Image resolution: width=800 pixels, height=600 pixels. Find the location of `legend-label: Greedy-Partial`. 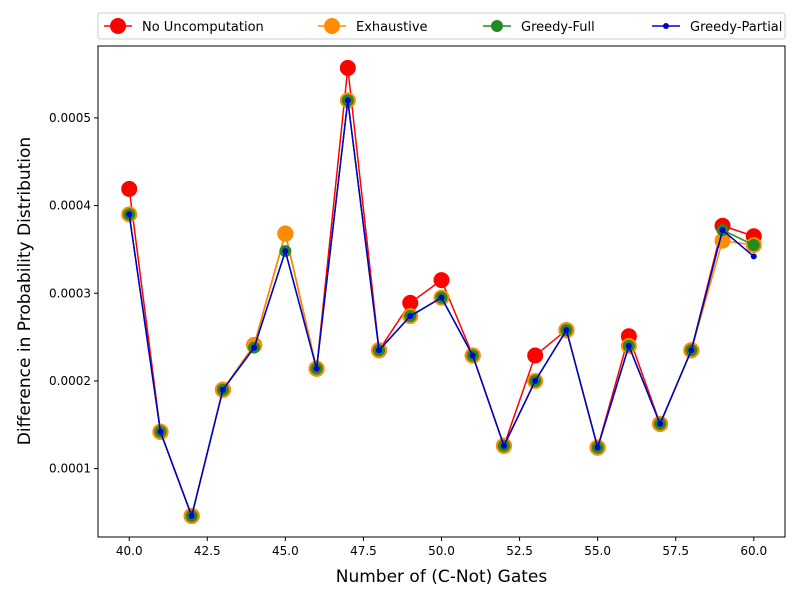

legend-label: Greedy-Partial is located at coordinates (736, 27).